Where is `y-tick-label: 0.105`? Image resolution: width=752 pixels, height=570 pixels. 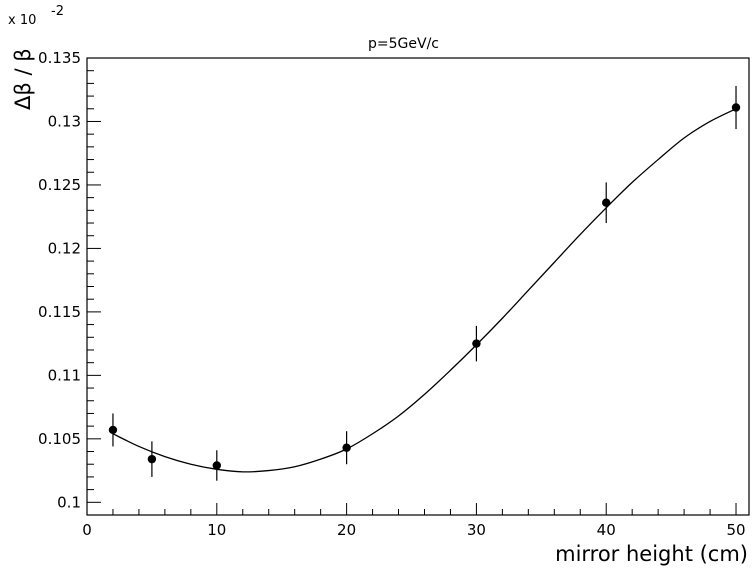 y-tick-label: 0.105 is located at coordinates (59, 439).